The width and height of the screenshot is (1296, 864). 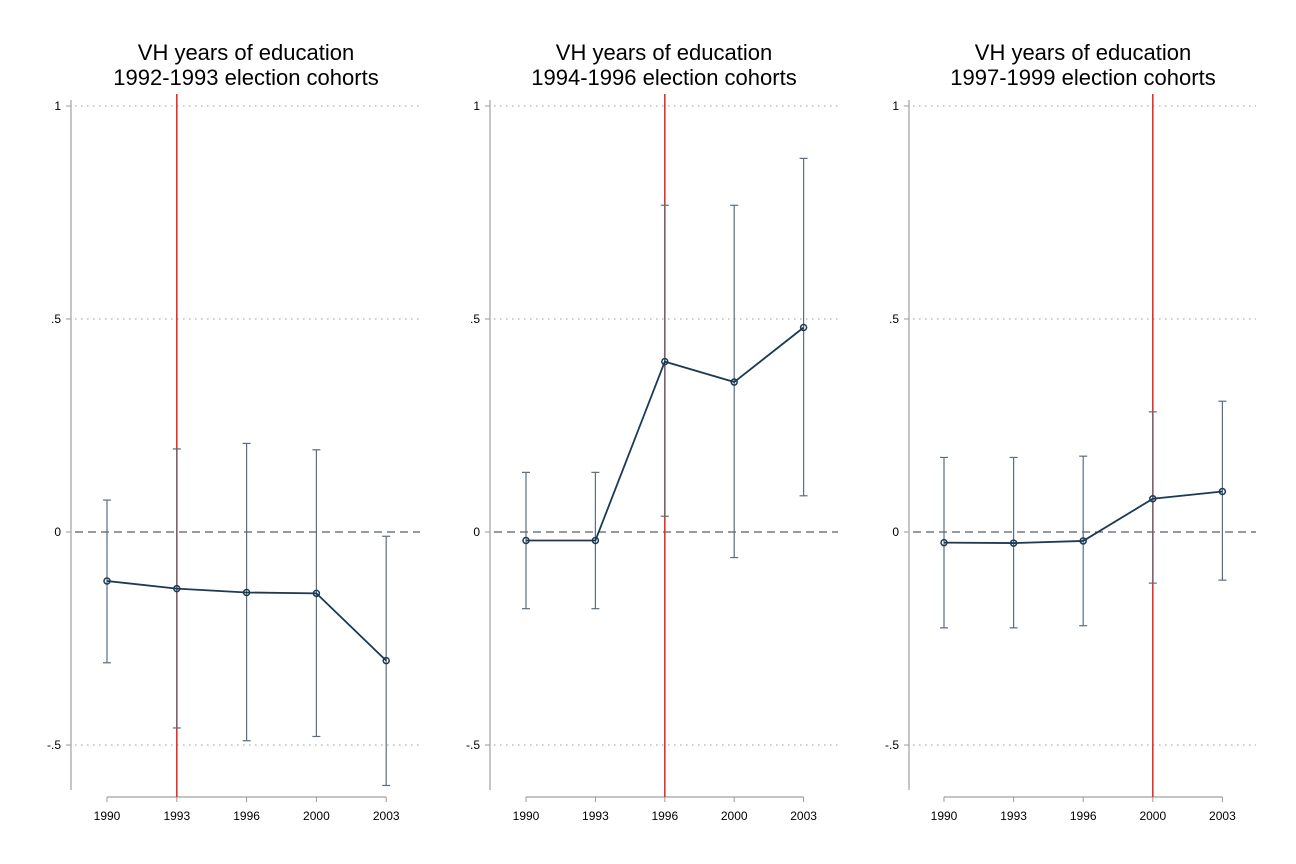 What do you see at coordinates (245, 77) in the screenshot?
I see `chart-title: 1992-1993 election cohorts` at bounding box center [245, 77].